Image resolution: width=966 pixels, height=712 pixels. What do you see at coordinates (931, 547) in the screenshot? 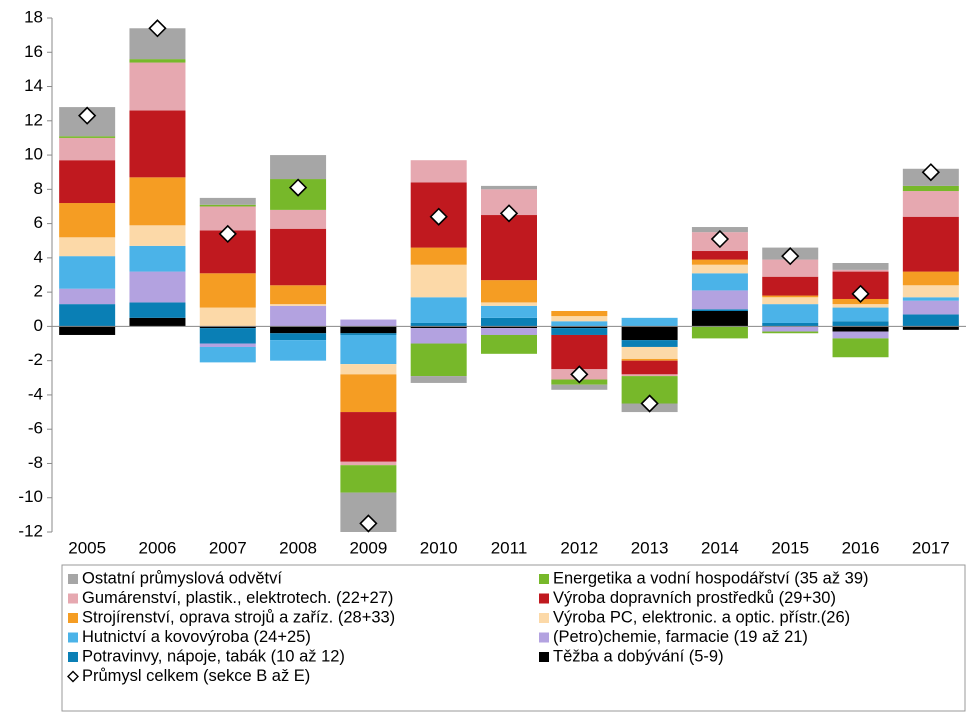
I see `x-tick-label: 2017` at bounding box center [931, 547].